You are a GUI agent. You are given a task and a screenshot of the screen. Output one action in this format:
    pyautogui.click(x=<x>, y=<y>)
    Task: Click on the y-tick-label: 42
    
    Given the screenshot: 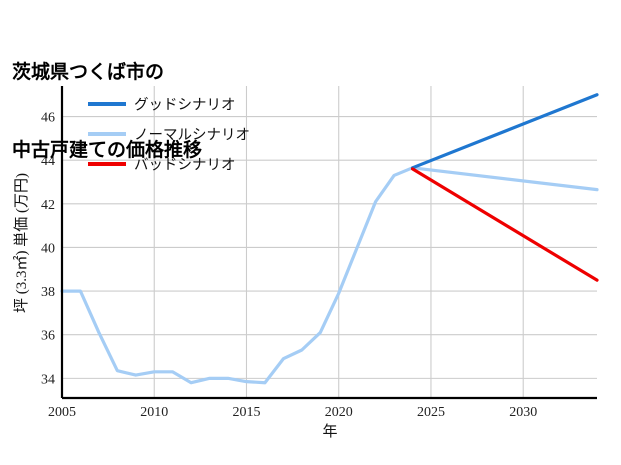 What is the action you would take?
    pyautogui.click(x=48, y=205)
    